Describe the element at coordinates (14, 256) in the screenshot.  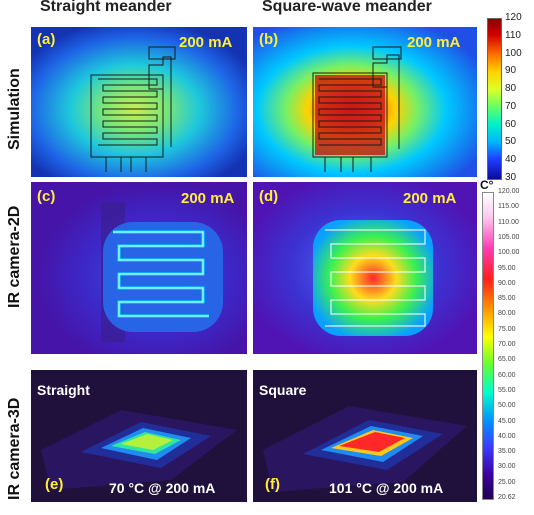
I see `row-title-ir-2d: IR camera-2D` at that location.